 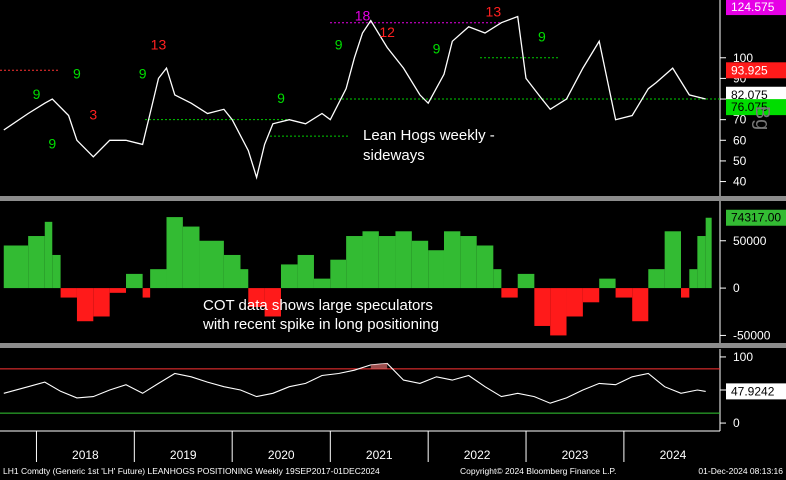 What do you see at coordinates (750, 241) in the screenshot?
I see `cot-tick-label: 50000` at bounding box center [750, 241].